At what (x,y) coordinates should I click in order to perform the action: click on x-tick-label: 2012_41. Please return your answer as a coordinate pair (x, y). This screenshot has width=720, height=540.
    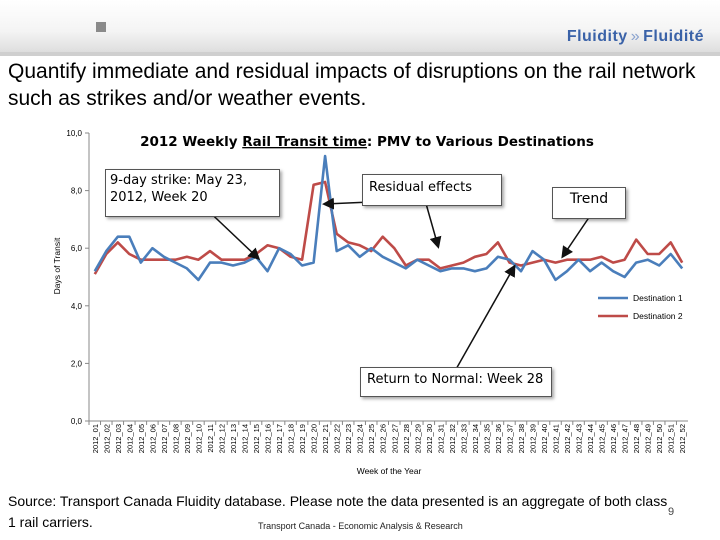
    Looking at the image, I should click on (556, 438).